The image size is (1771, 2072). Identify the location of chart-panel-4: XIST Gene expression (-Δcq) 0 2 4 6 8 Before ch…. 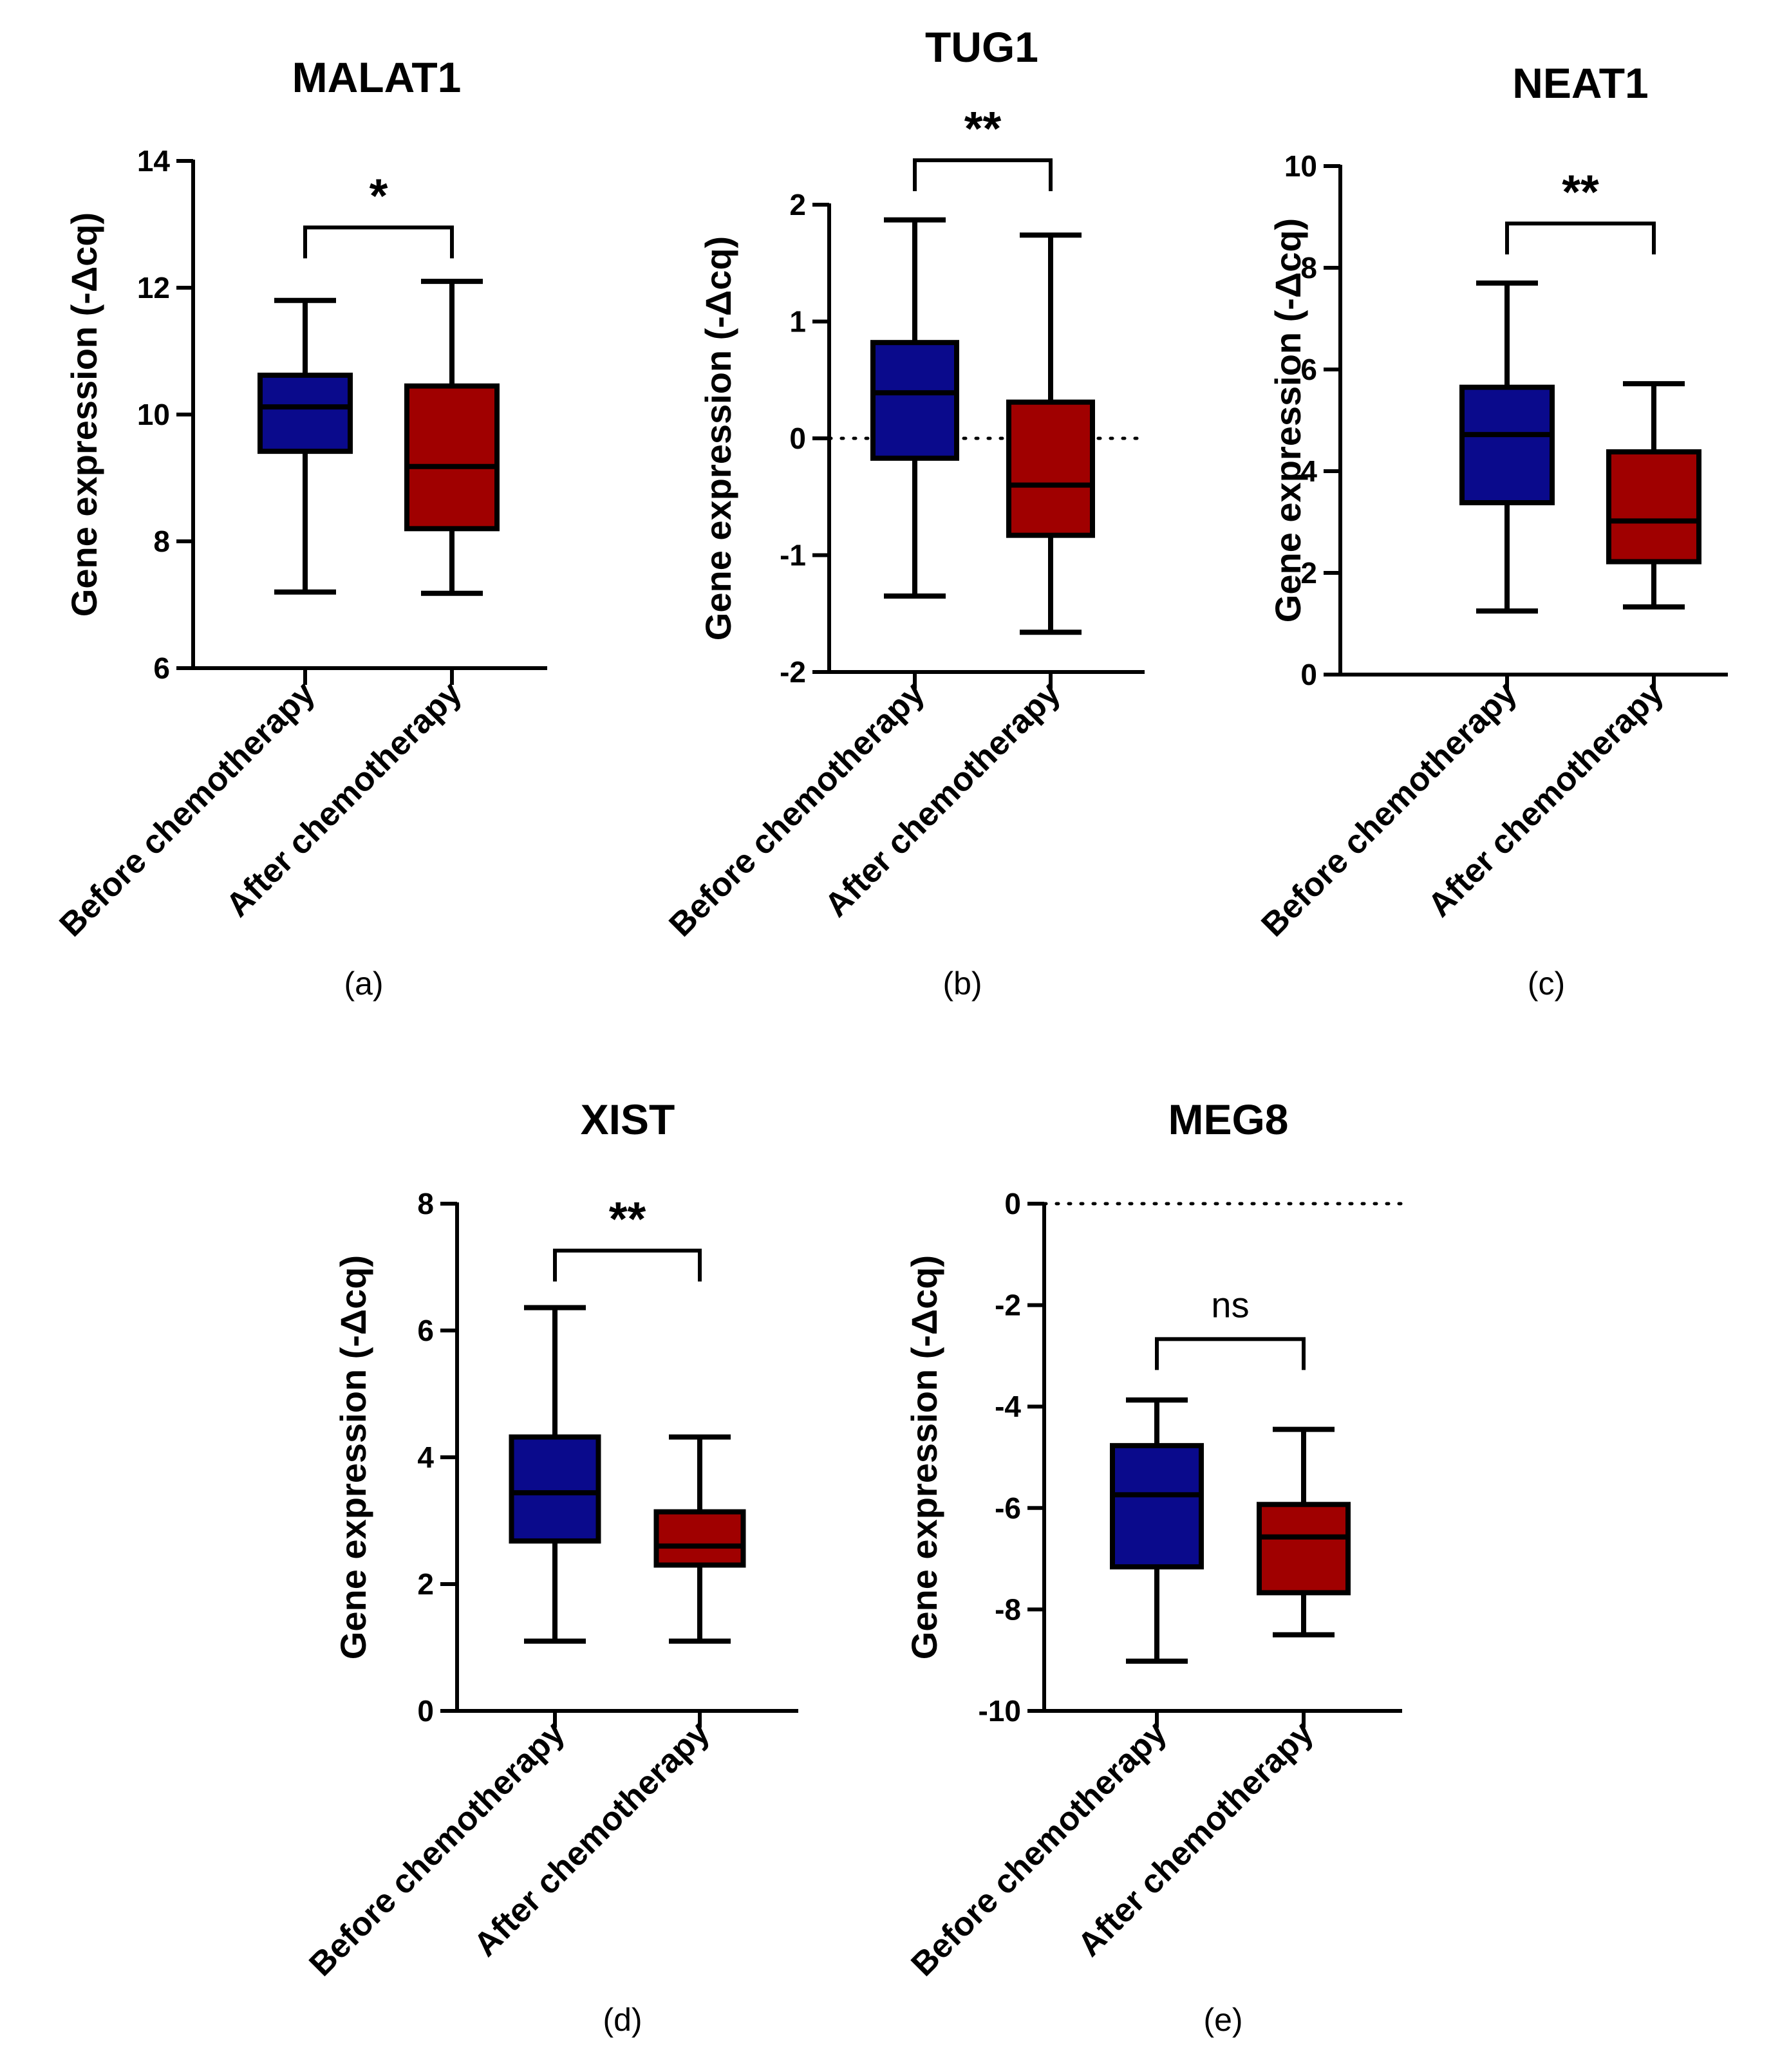
(550, 1567).